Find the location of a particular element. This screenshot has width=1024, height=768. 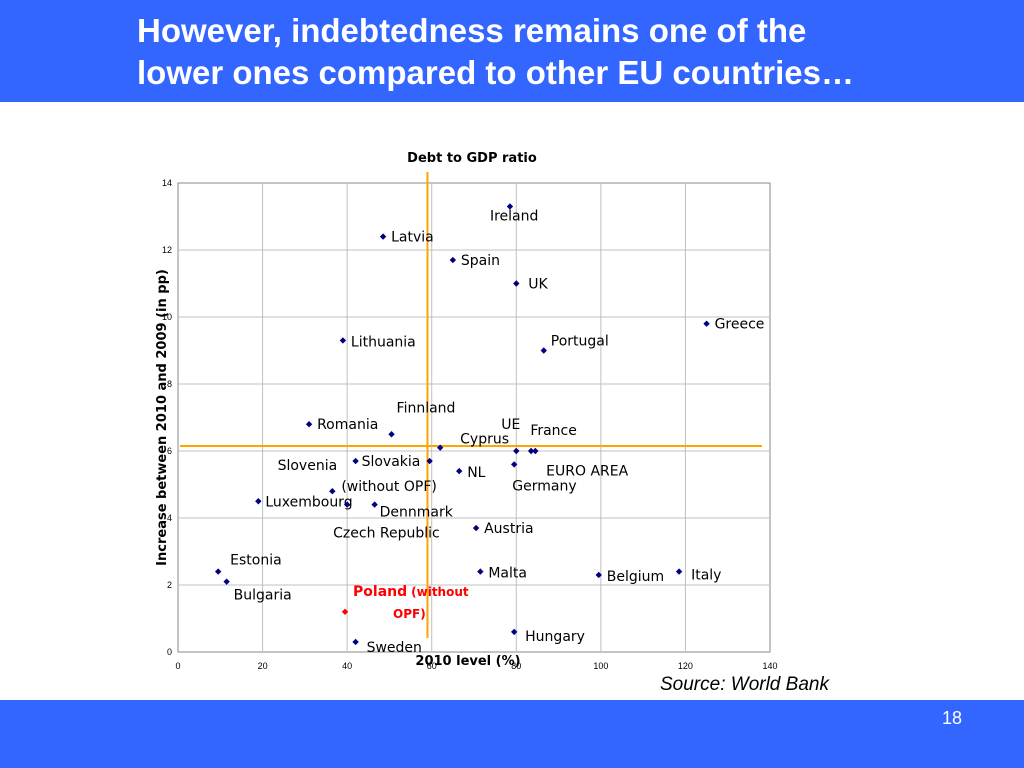

x-tick-label: 60 is located at coordinates (432, 666).